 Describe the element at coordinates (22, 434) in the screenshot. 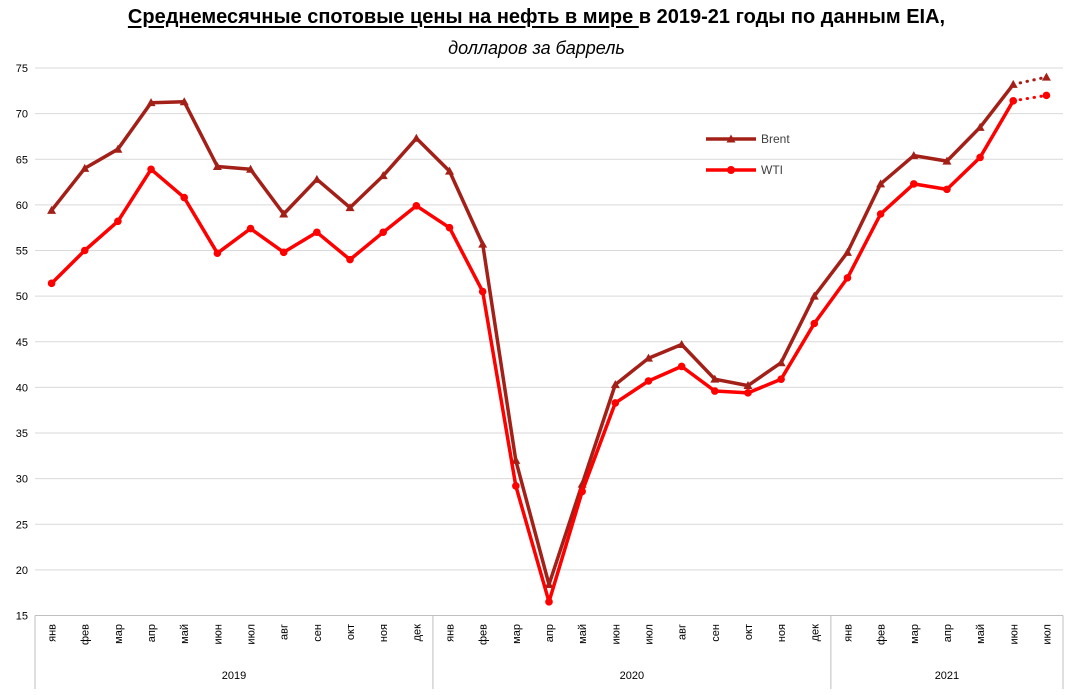

I see `y-tick-label: 35` at that location.